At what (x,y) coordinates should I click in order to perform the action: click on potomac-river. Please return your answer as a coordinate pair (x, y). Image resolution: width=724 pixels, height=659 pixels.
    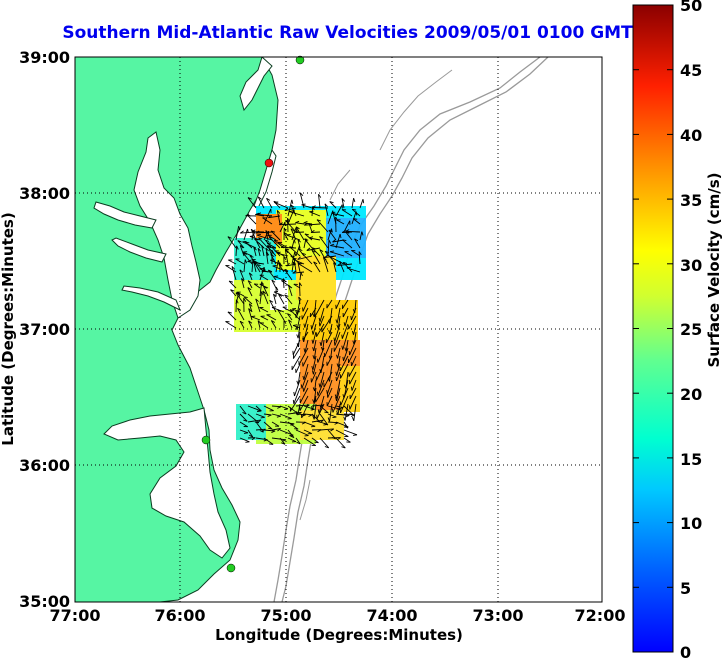
    Looking at the image, I should click on (125, 215).